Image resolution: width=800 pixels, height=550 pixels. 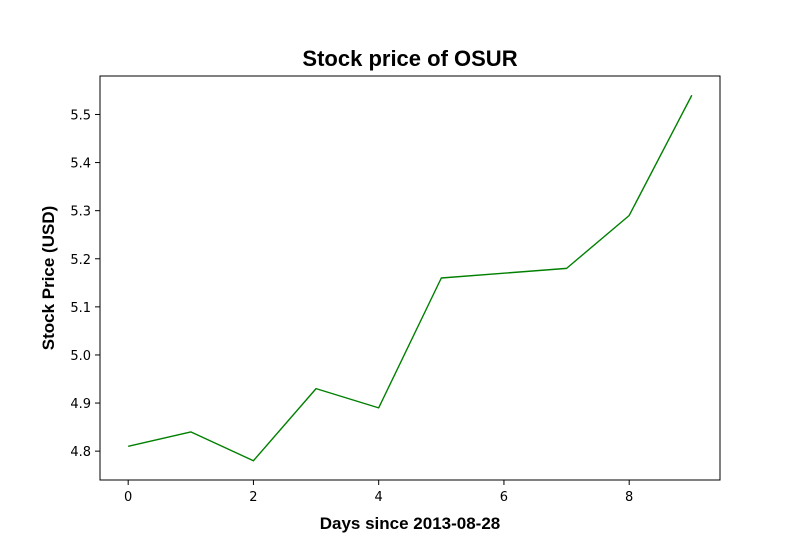 I want to click on y-tick-label: 4.9, so click(x=80, y=404).